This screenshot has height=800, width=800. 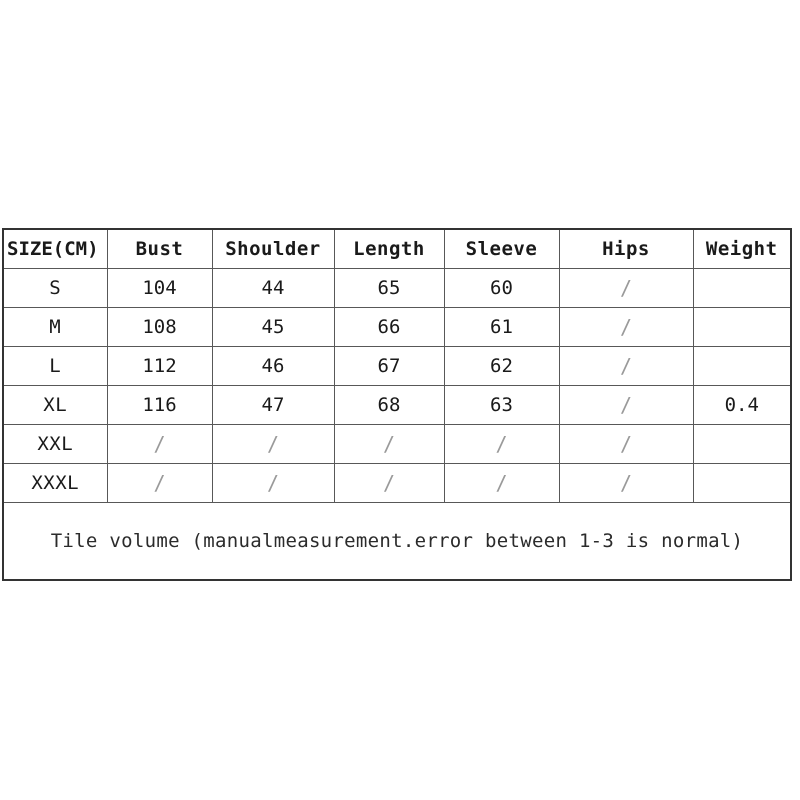 What do you see at coordinates (55, 366) in the screenshot?
I see `cell-size-name: L` at bounding box center [55, 366].